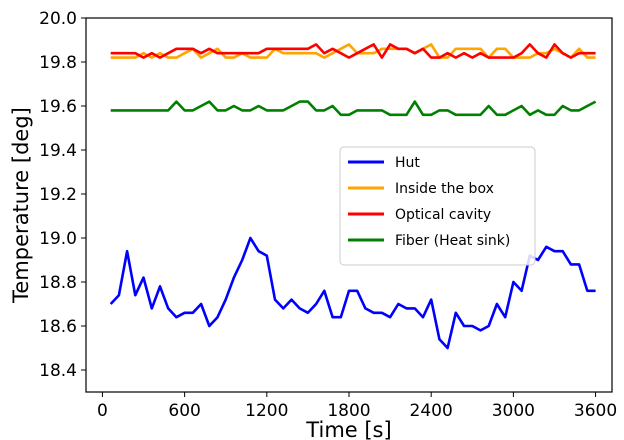  Describe the element at coordinates (348, 411) in the screenshot. I see `x-tick-label: 1800` at that location.